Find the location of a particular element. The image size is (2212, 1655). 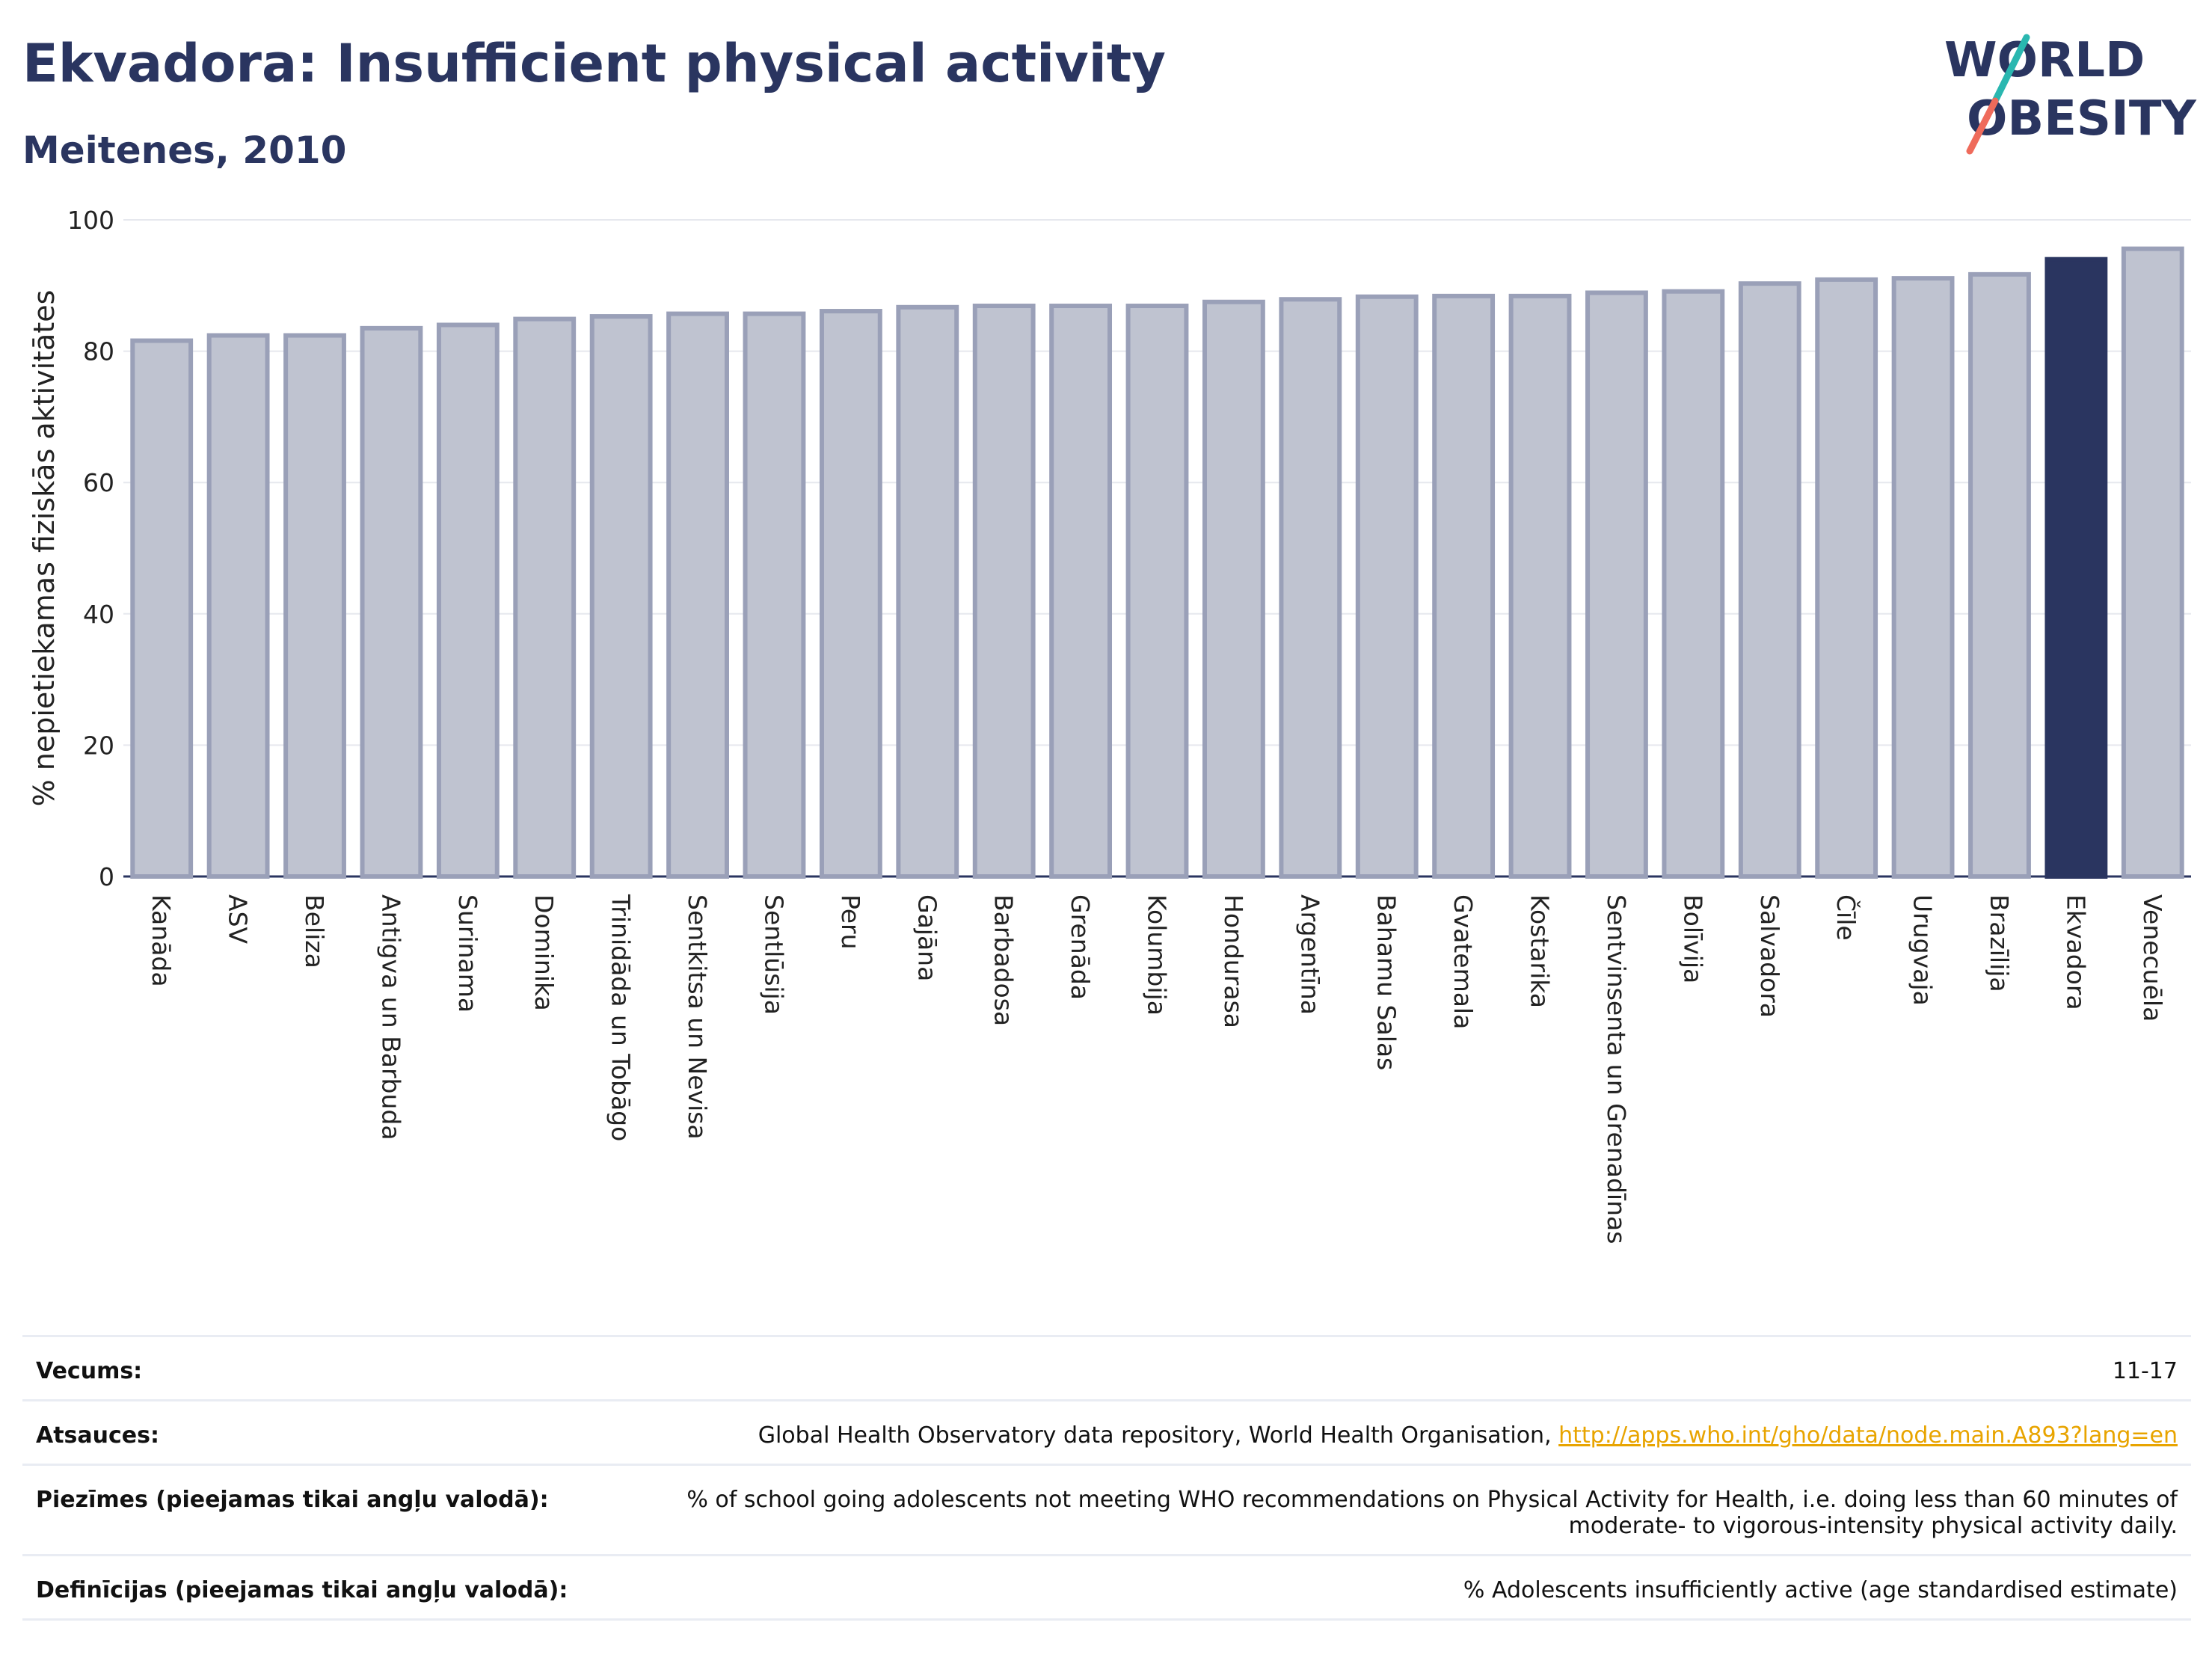

x-category-label: Sentvinsenta un Grenadīnas is located at coordinates (1616, 1069).